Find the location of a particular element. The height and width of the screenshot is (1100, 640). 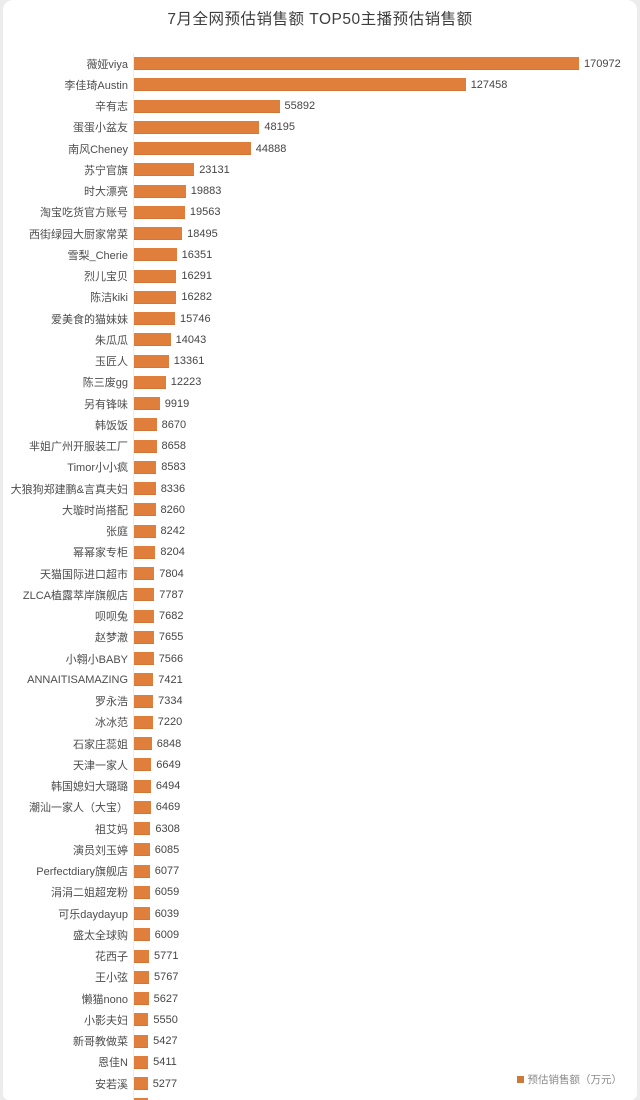

anchor-name-label: 陈洁kiki is located at coordinates (109, 298).